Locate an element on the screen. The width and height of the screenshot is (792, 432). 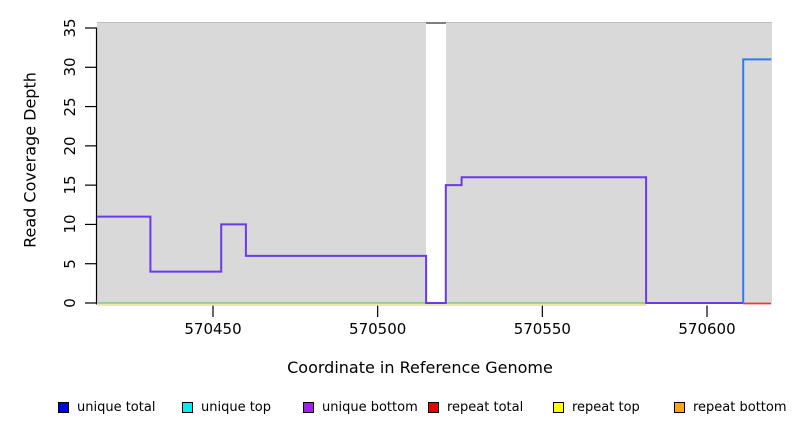
y-tick-label: 15 is located at coordinates (70, 185).